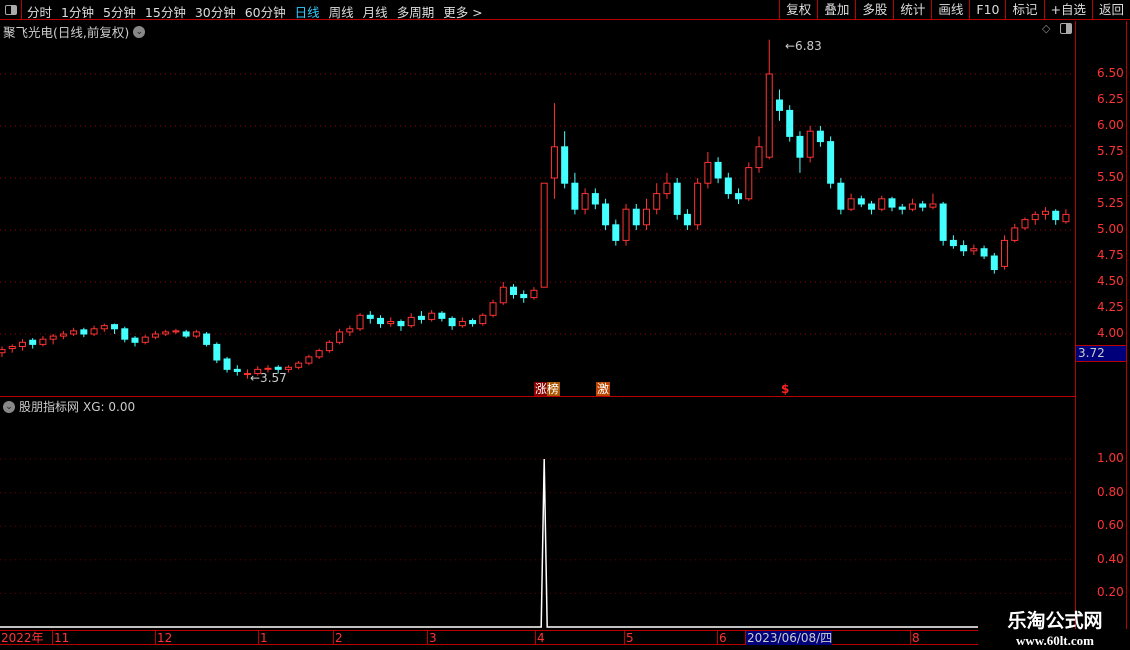  What do you see at coordinates (1101, 325) in the screenshot?
I see `price-axis` at bounding box center [1101, 325].